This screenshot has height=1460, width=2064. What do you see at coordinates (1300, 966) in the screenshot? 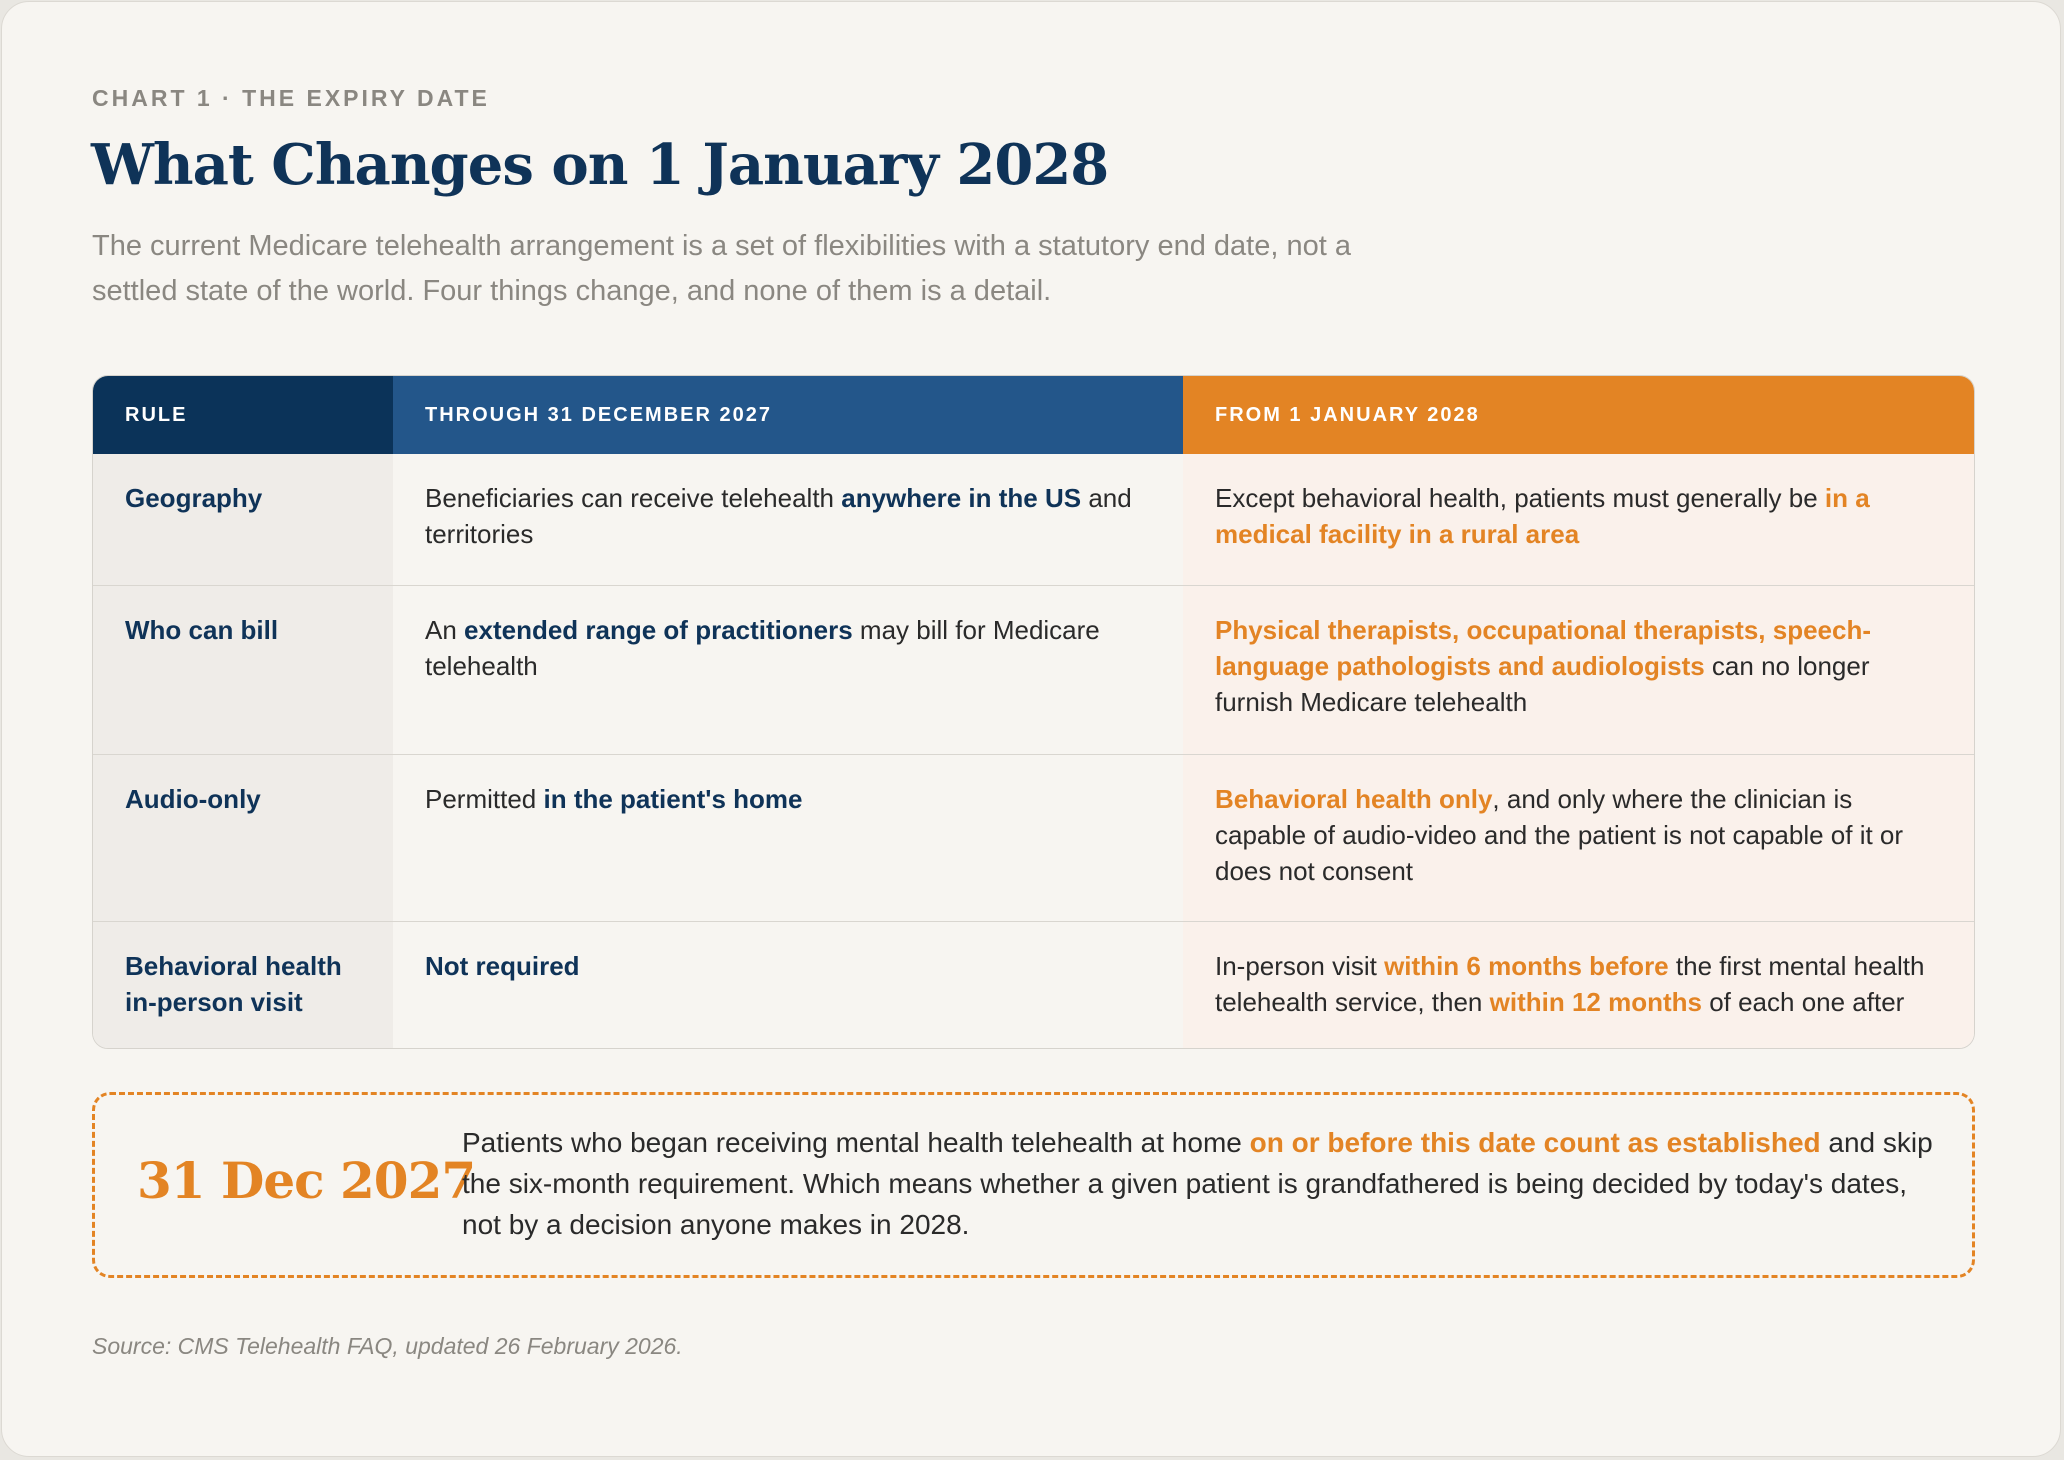
I see `text-segment: In-person visit` at bounding box center [1300, 966].